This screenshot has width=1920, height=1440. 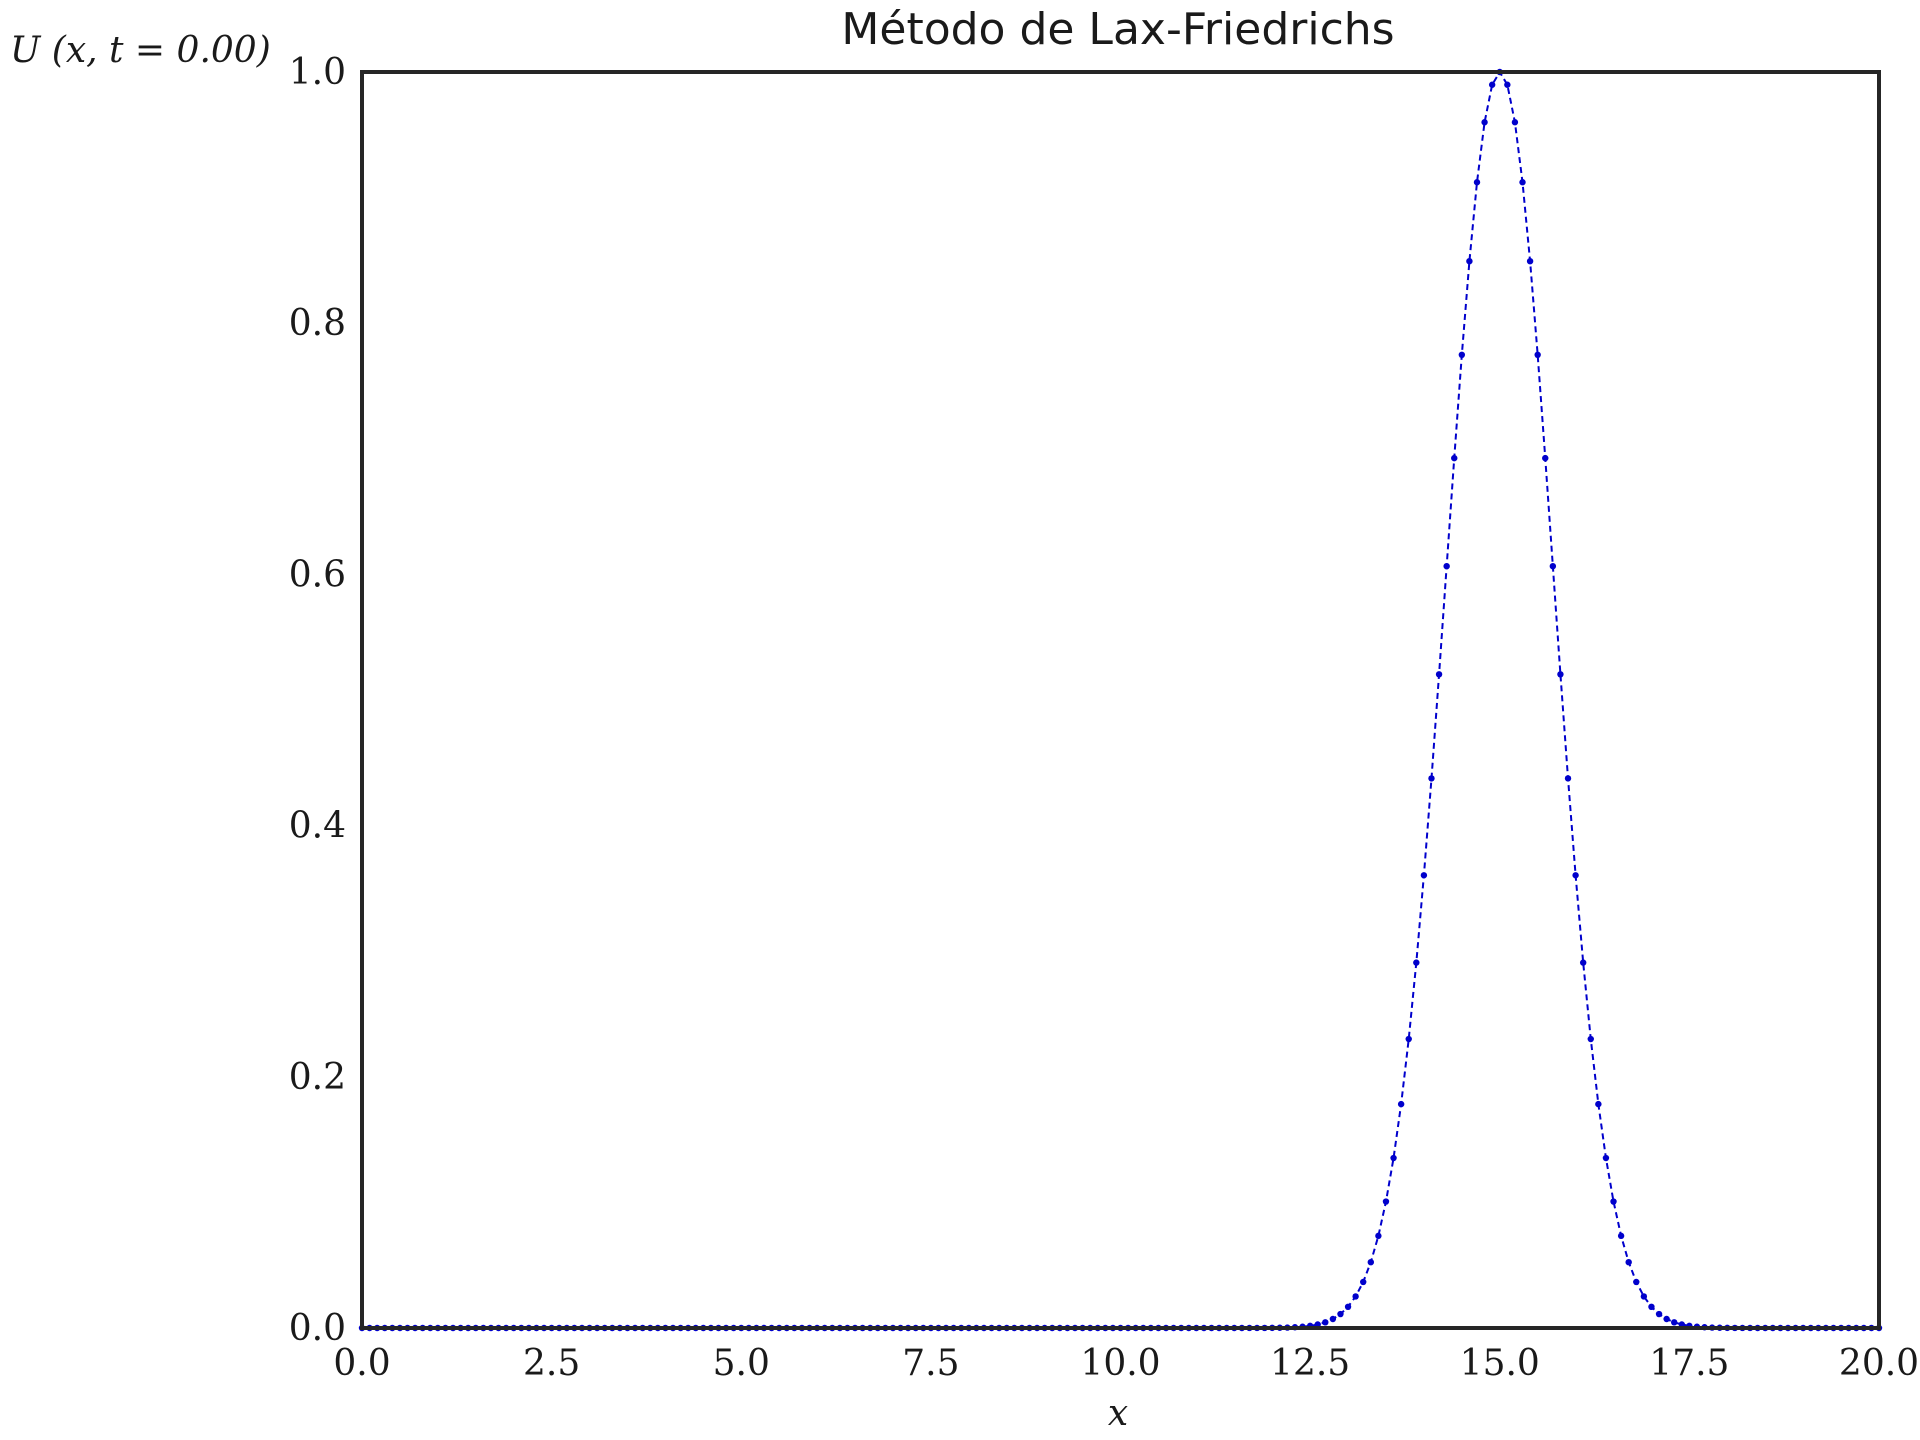 What do you see at coordinates (1879, 1363) in the screenshot?
I see `x-tick-label: 20.0` at bounding box center [1879, 1363].